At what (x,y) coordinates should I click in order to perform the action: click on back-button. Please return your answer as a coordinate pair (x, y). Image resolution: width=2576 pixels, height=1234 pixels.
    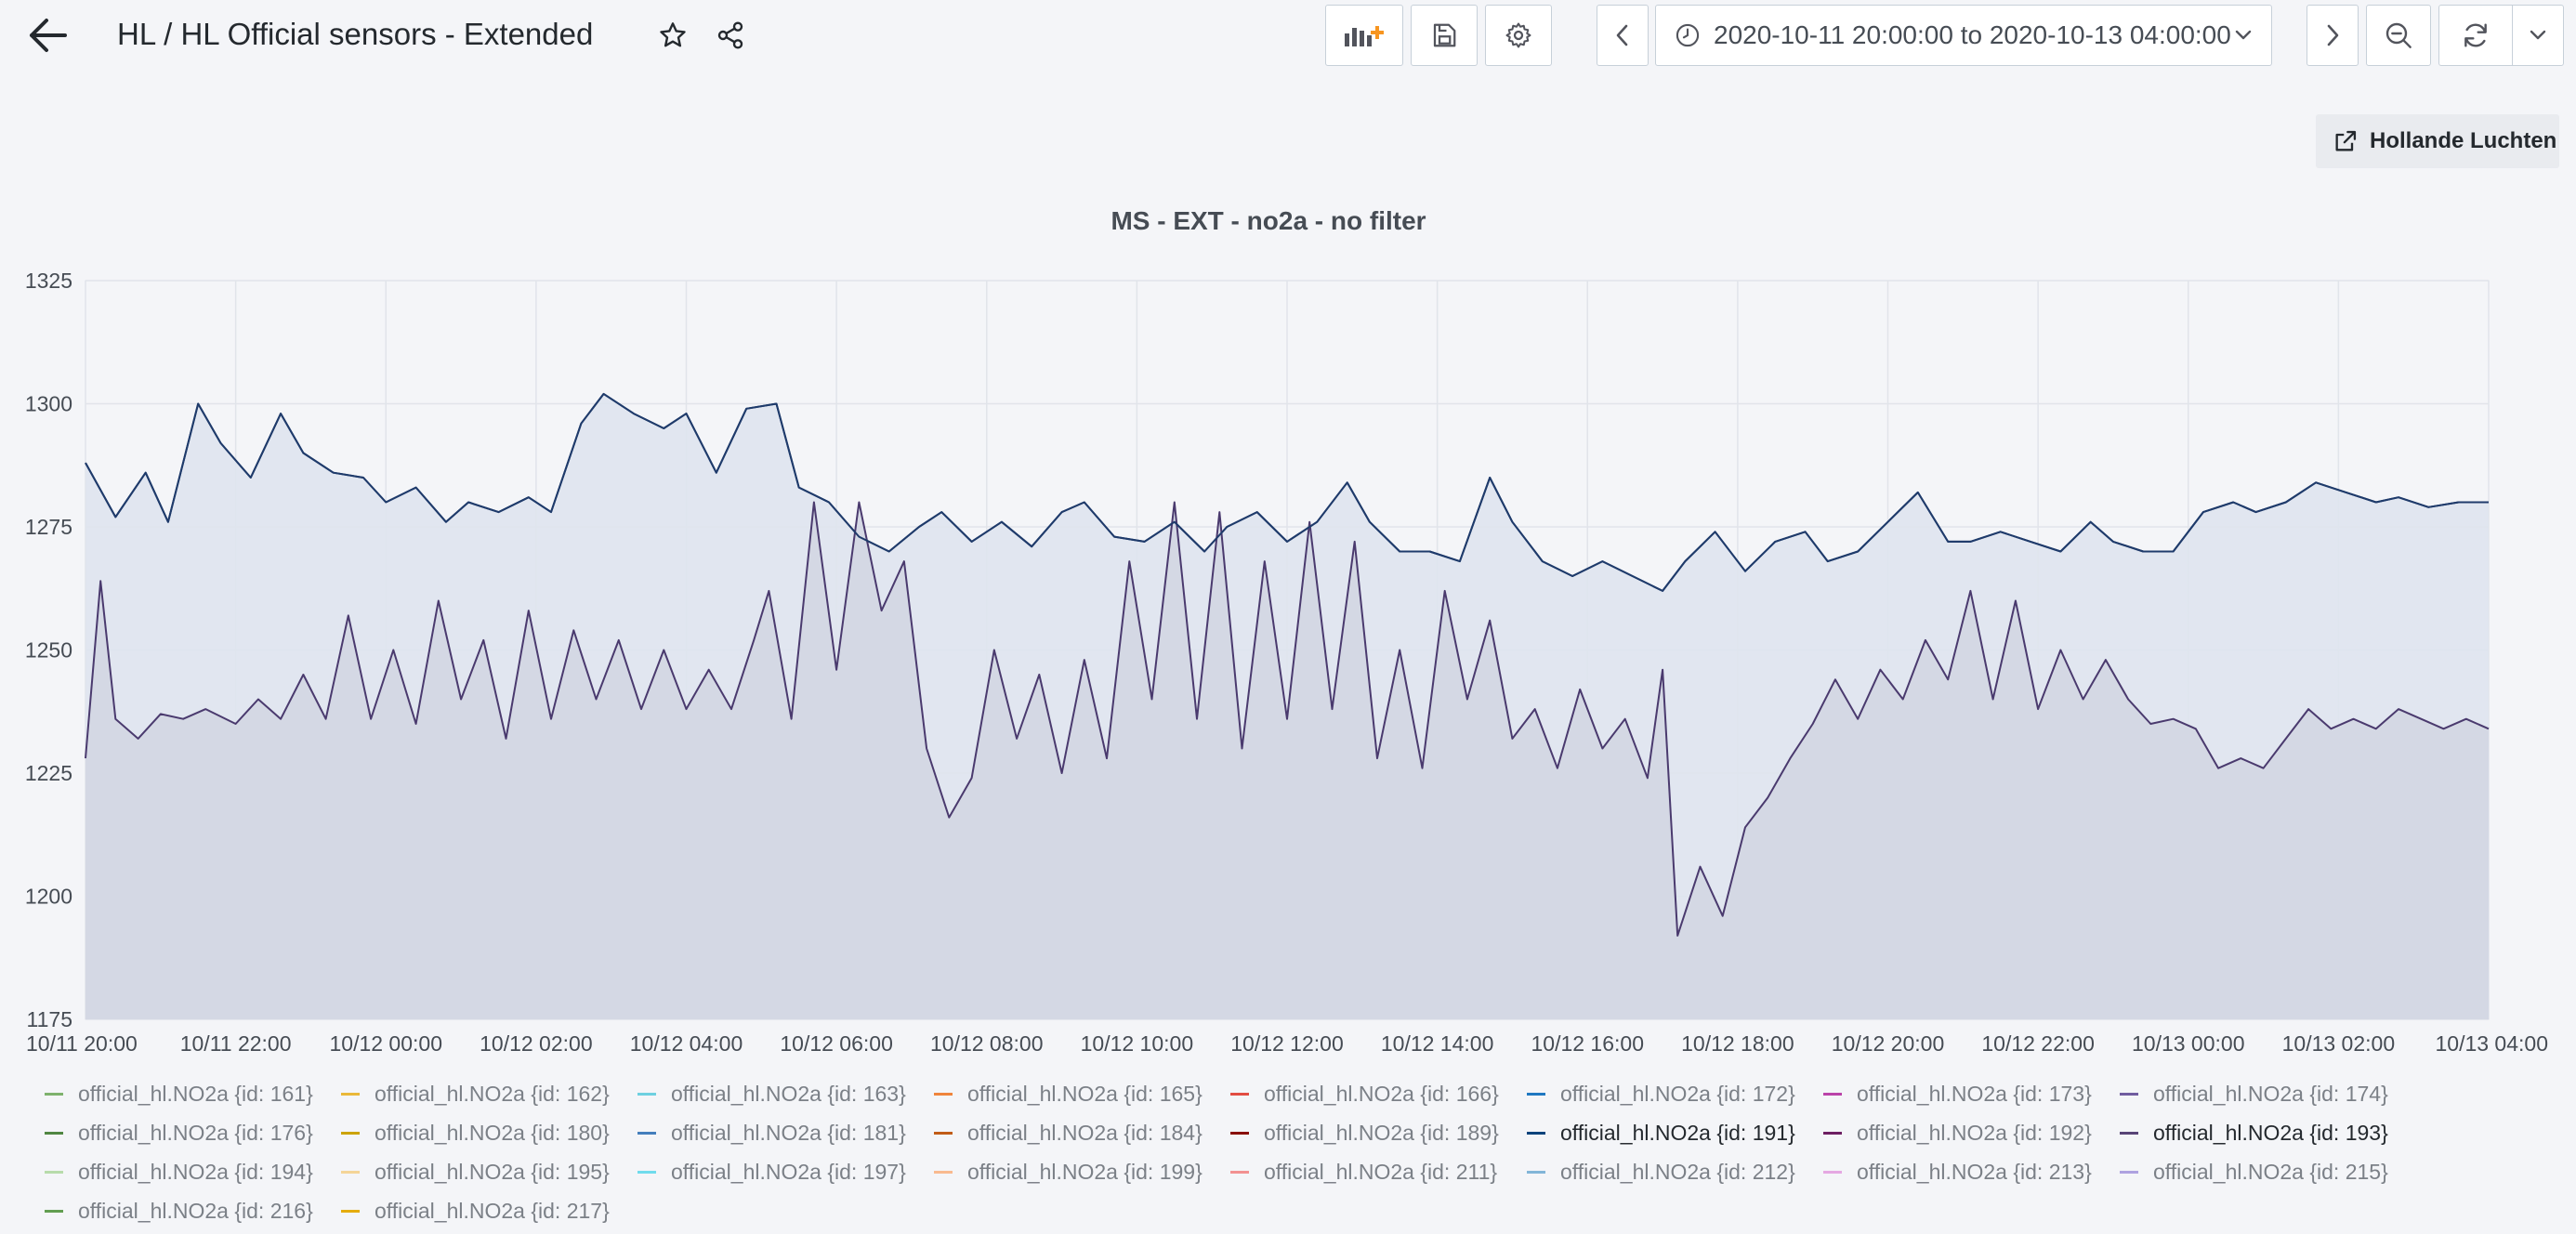
    Looking at the image, I should click on (47, 35).